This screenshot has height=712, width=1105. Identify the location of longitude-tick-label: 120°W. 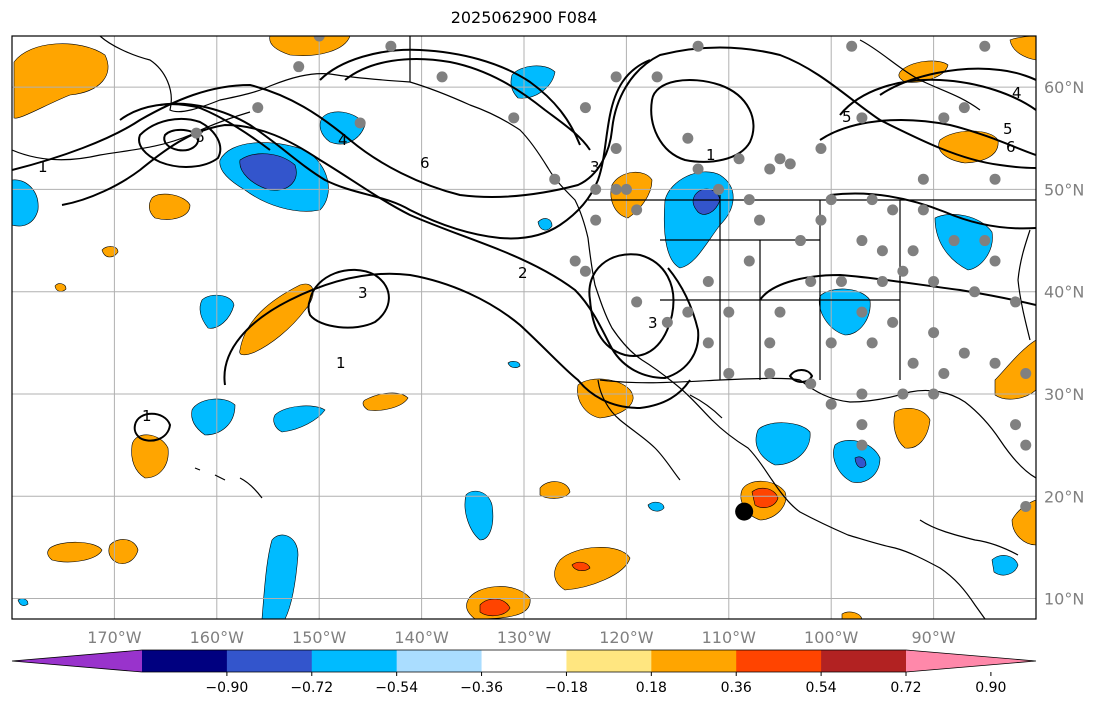
(626, 637).